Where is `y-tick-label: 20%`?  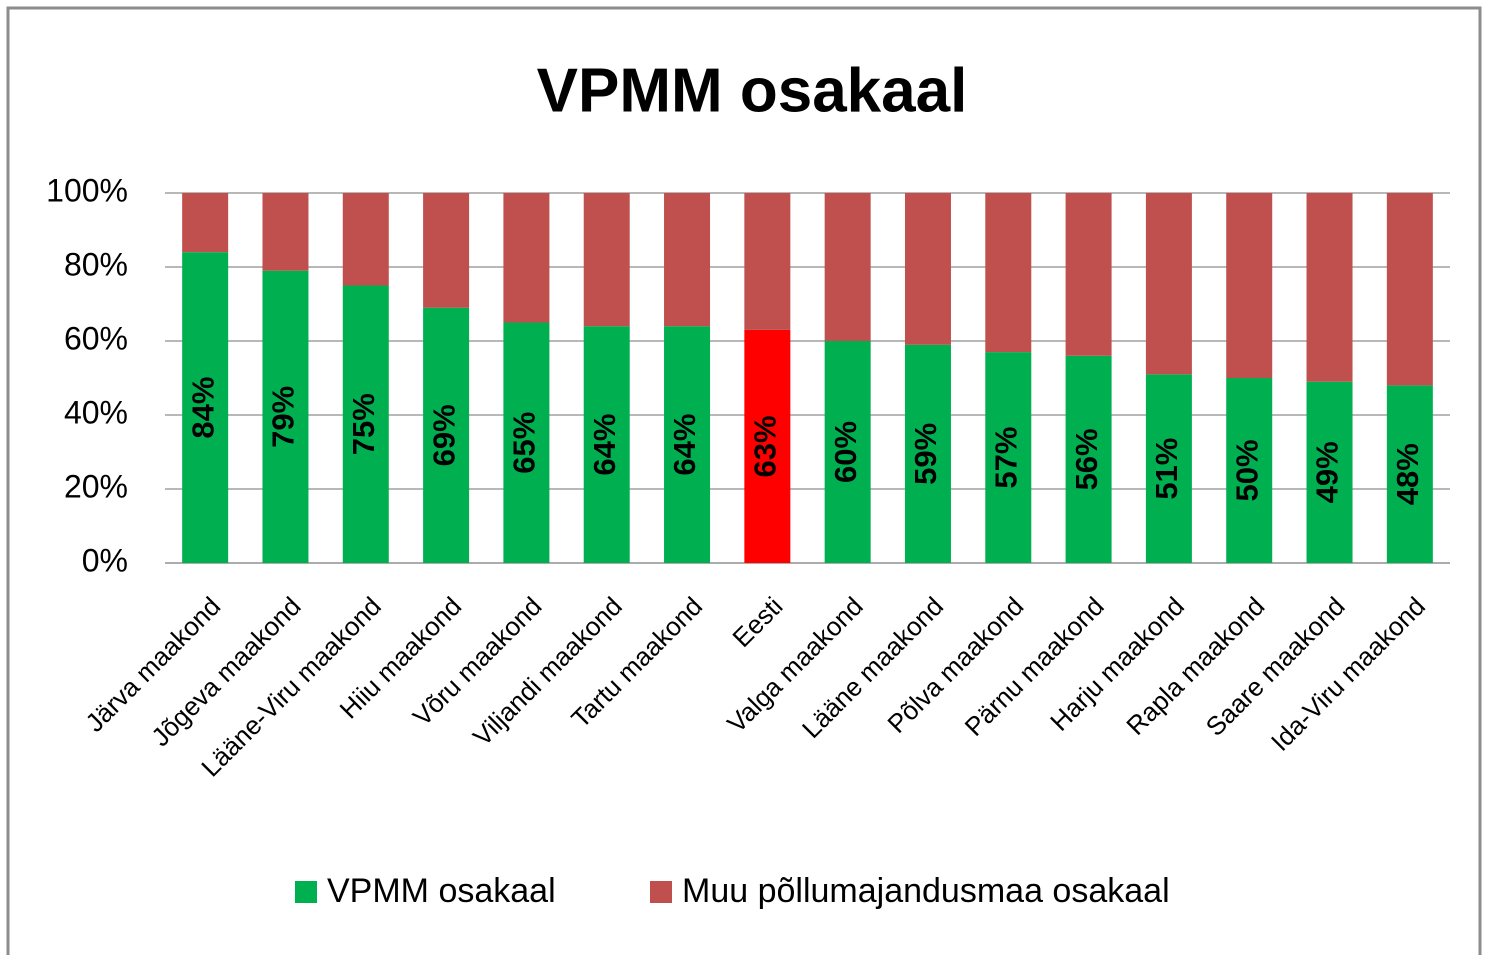 y-tick-label: 20% is located at coordinates (96, 486).